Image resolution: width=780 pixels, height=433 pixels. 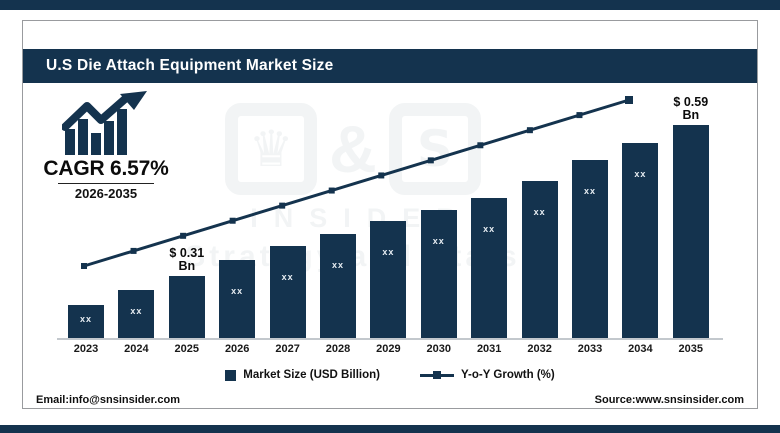 What do you see at coordinates (183, 235) in the screenshot?
I see `line-marker-2025` at bounding box center [183, 235].